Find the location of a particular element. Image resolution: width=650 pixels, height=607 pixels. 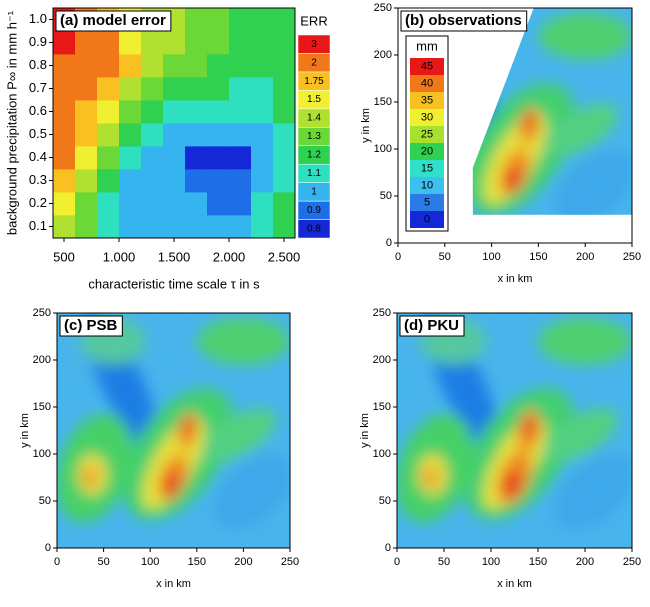

y-tick-label: 0.2 is located at coordinates (38, 202).